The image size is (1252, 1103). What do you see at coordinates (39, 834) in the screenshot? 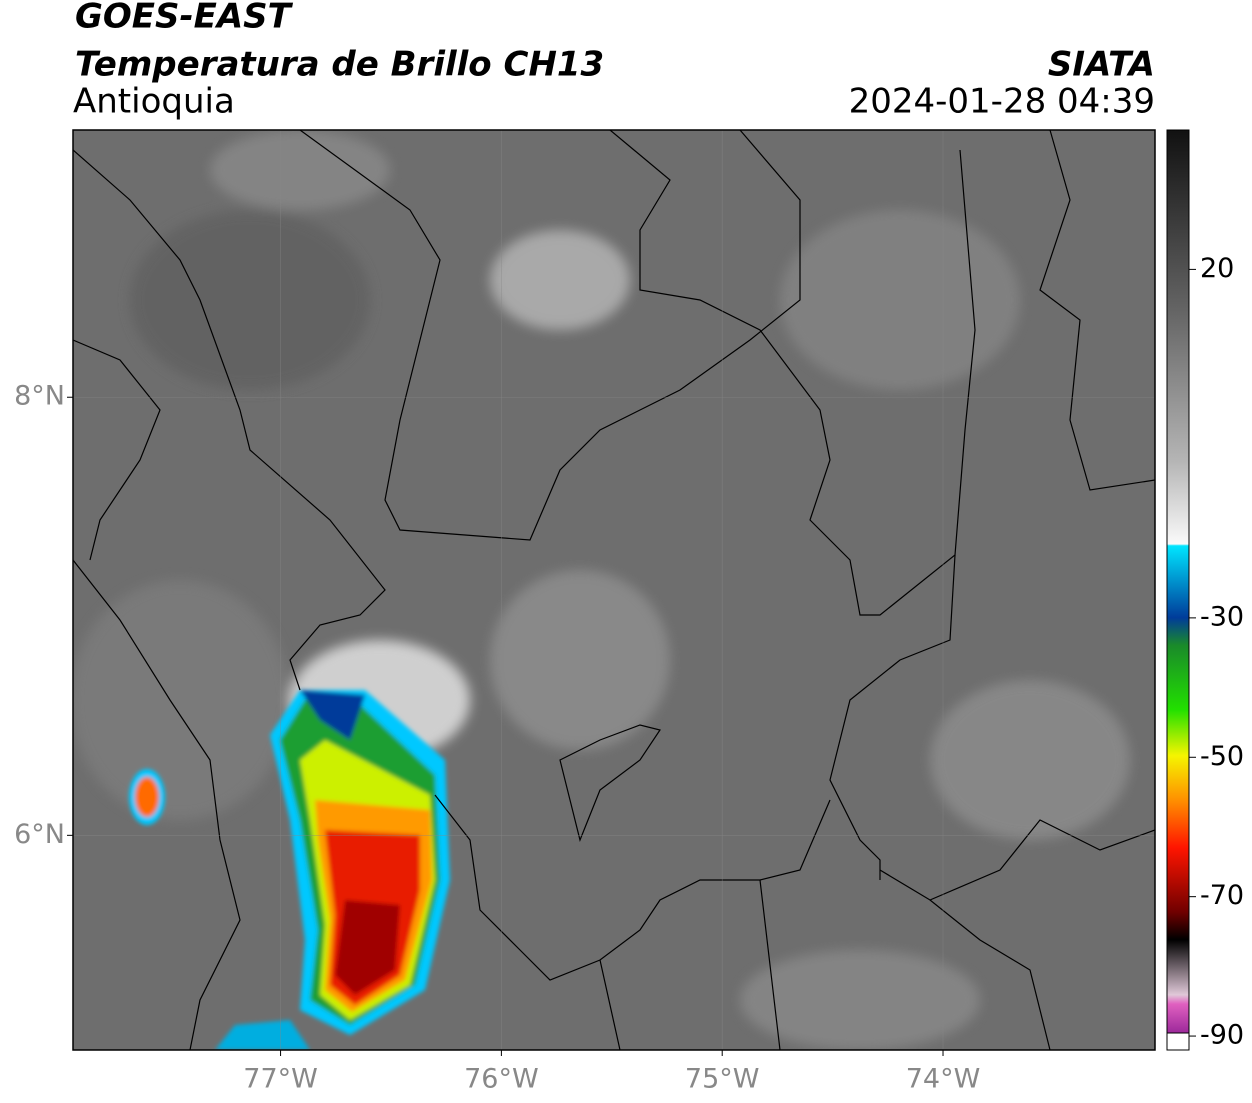
I see `y-tick-label: 6°N` at bounding box center [39, 834].